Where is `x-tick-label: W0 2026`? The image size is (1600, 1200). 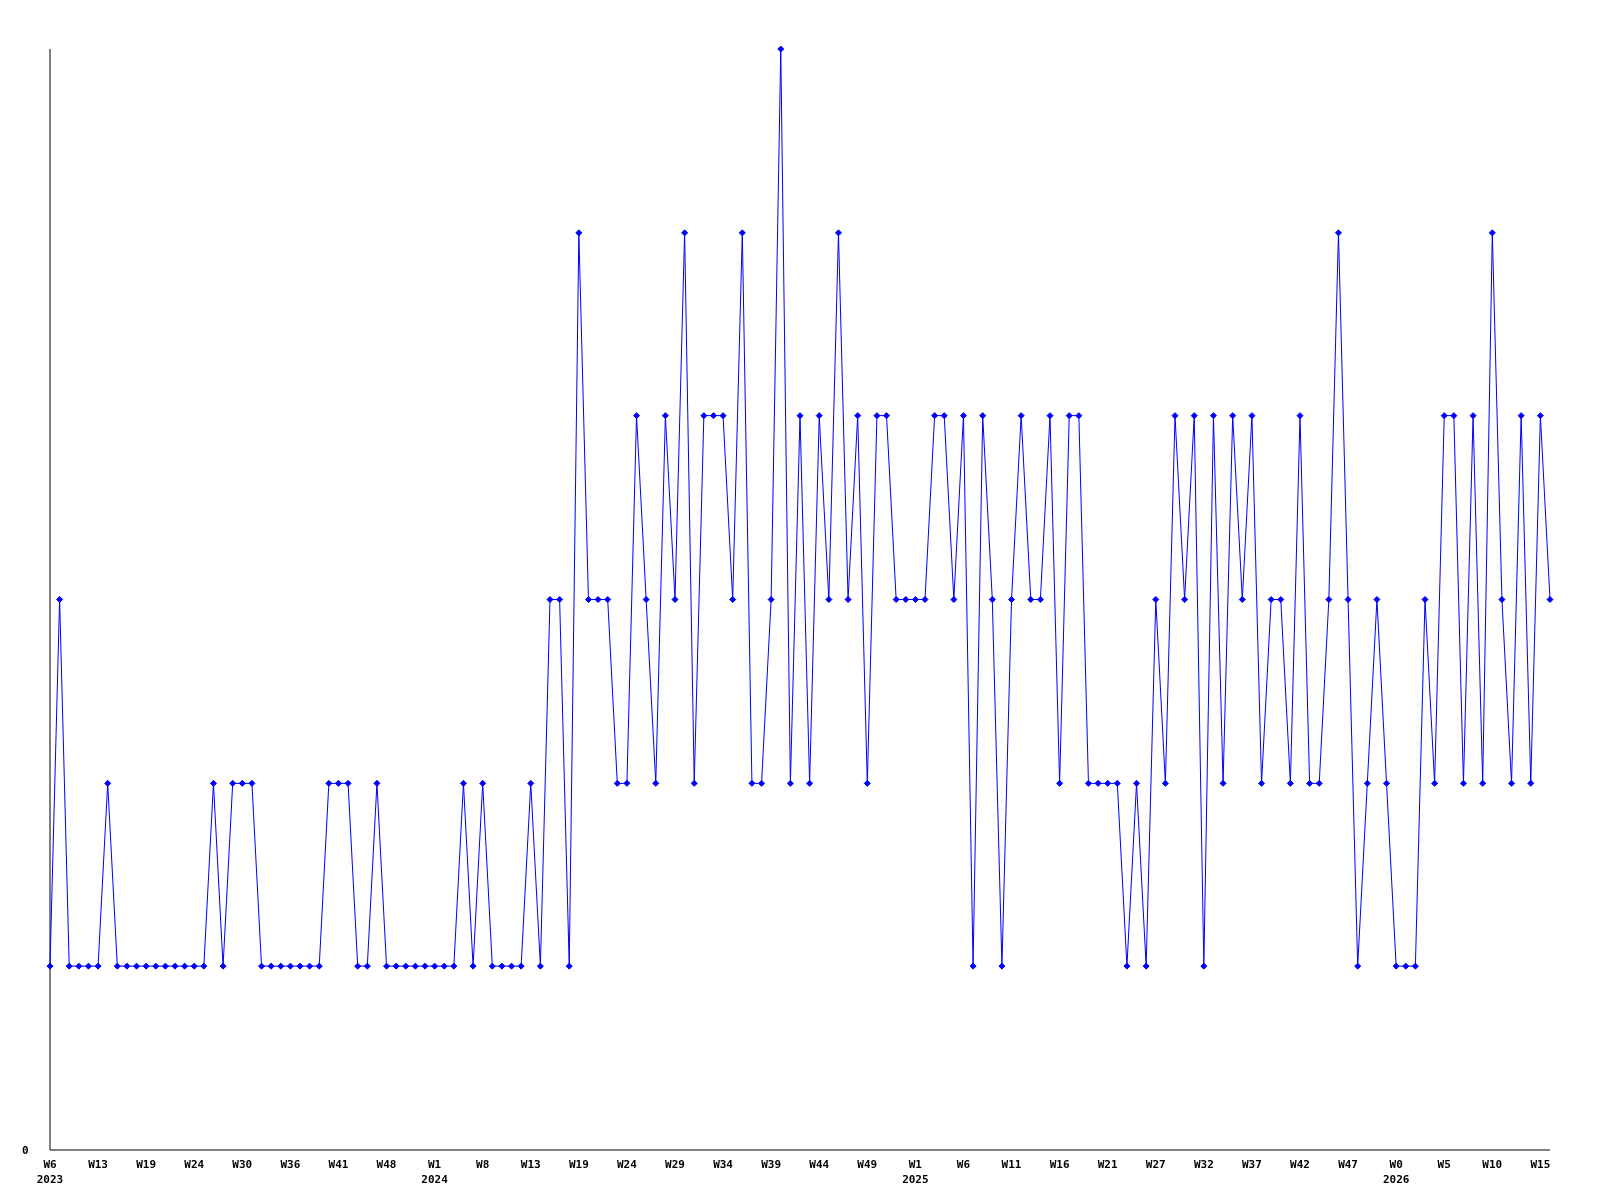
x-tick-label: W0 2026 is located at coordinates (1396, 1172).